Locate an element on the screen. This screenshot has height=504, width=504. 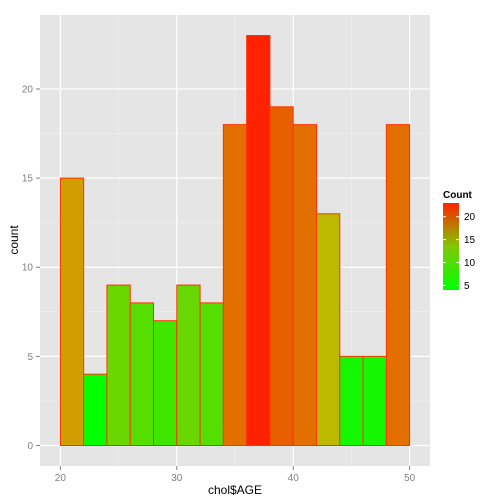
x-tick-label: 40 is located at coordinates (294, 478).